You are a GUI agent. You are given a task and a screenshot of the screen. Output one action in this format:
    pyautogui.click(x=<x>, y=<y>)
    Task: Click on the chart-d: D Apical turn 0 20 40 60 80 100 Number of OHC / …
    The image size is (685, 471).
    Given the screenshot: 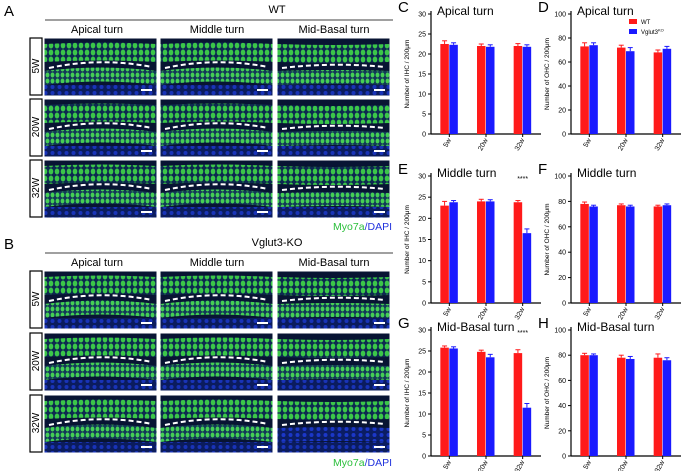 What is the action you would take?
    pyautogui.click(x=609, y=76)
    